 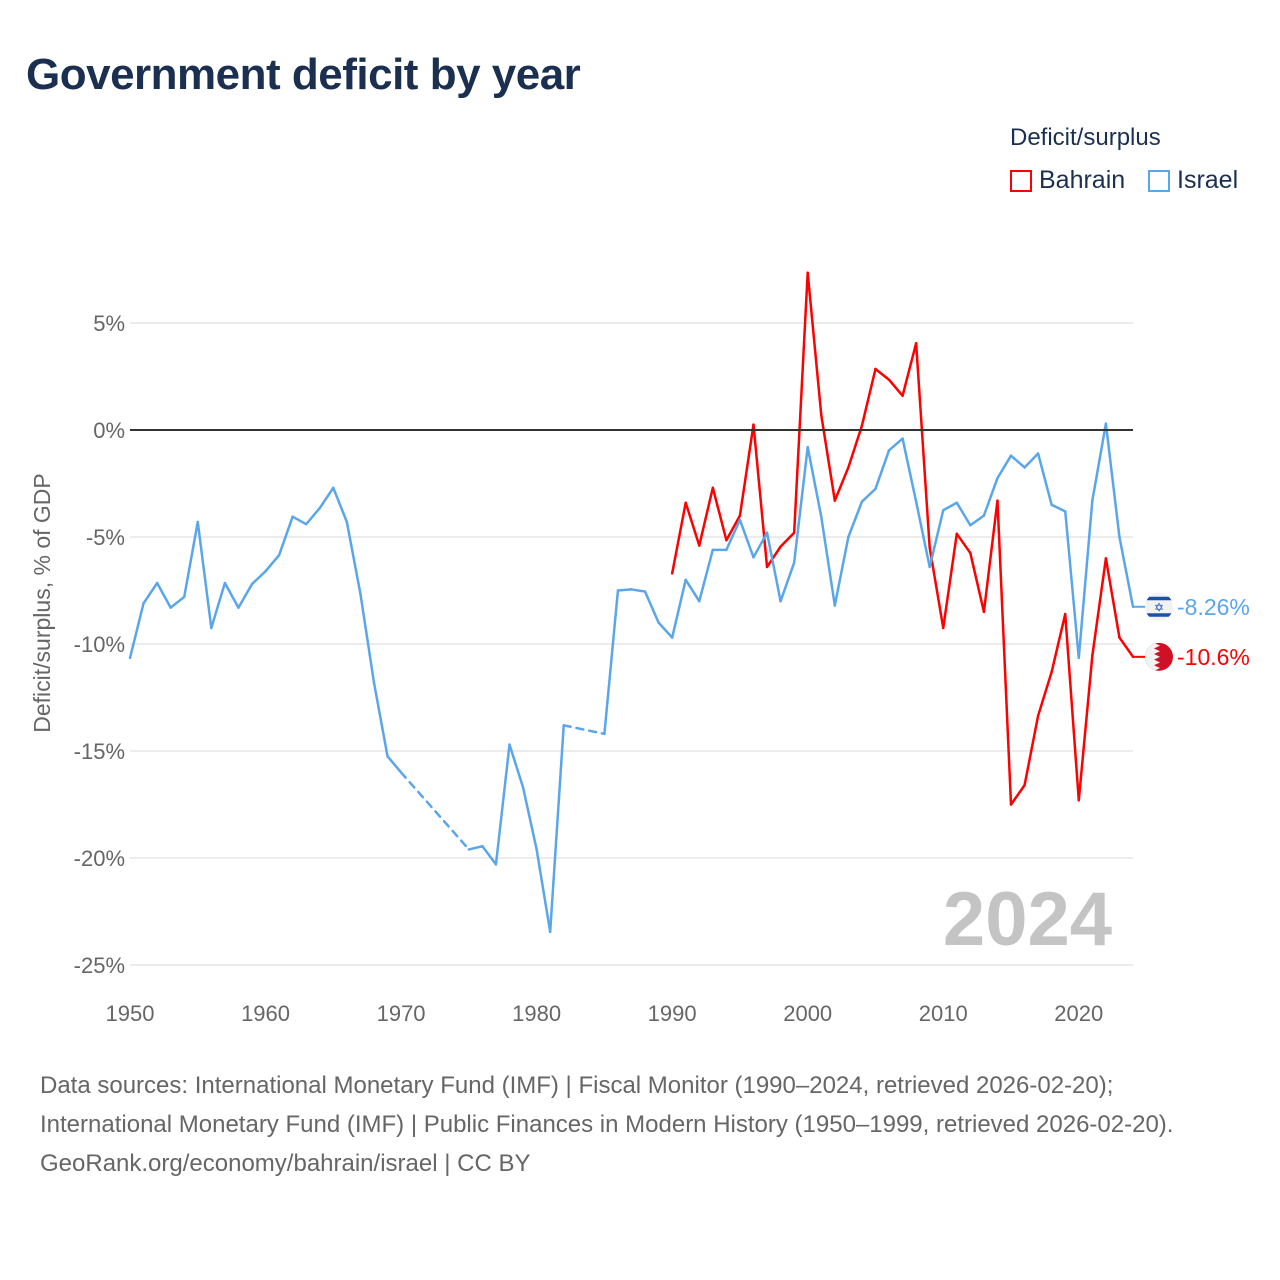 What do you see at coordinates (99, 858) in the screenshot?
I see `y-tick-label: -20%` at bounding box center [99, 858].